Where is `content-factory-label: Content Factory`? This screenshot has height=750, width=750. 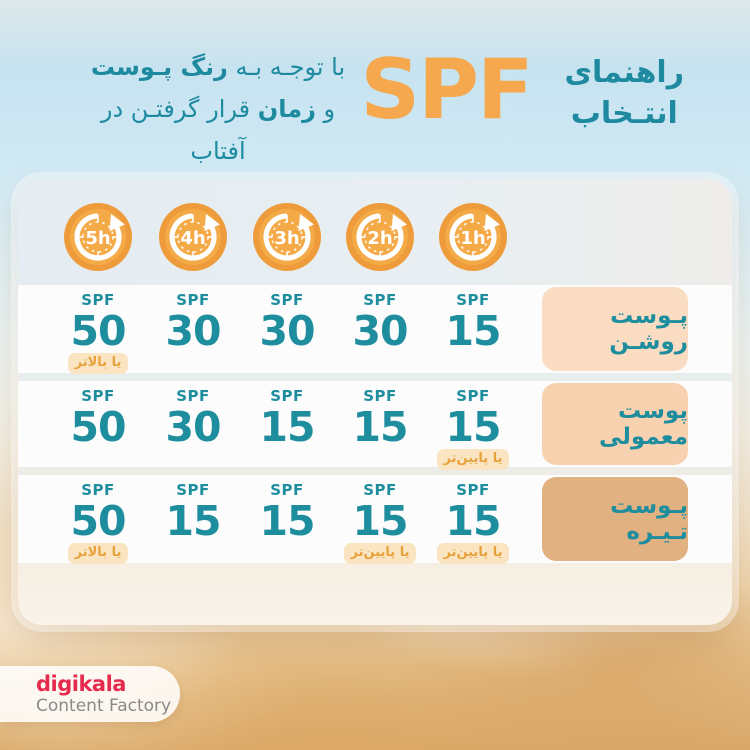 content-factory-label: Content Factory is located at coordinates (104, 706).